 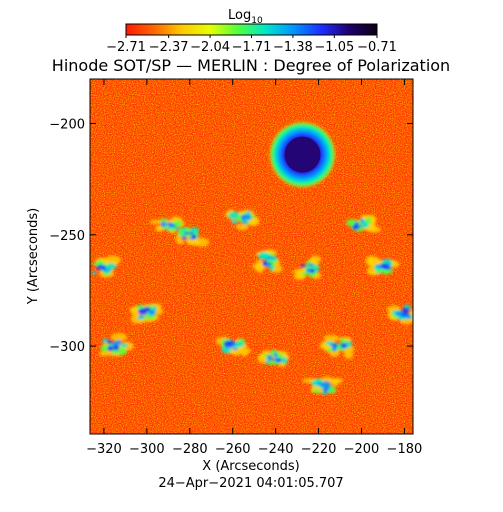 I want to click on colorbar-tick-labels: −2.71 −2.37 −2.04 −1.71 −1.38 −1.05 −0.71, so click(x=251, y=45).